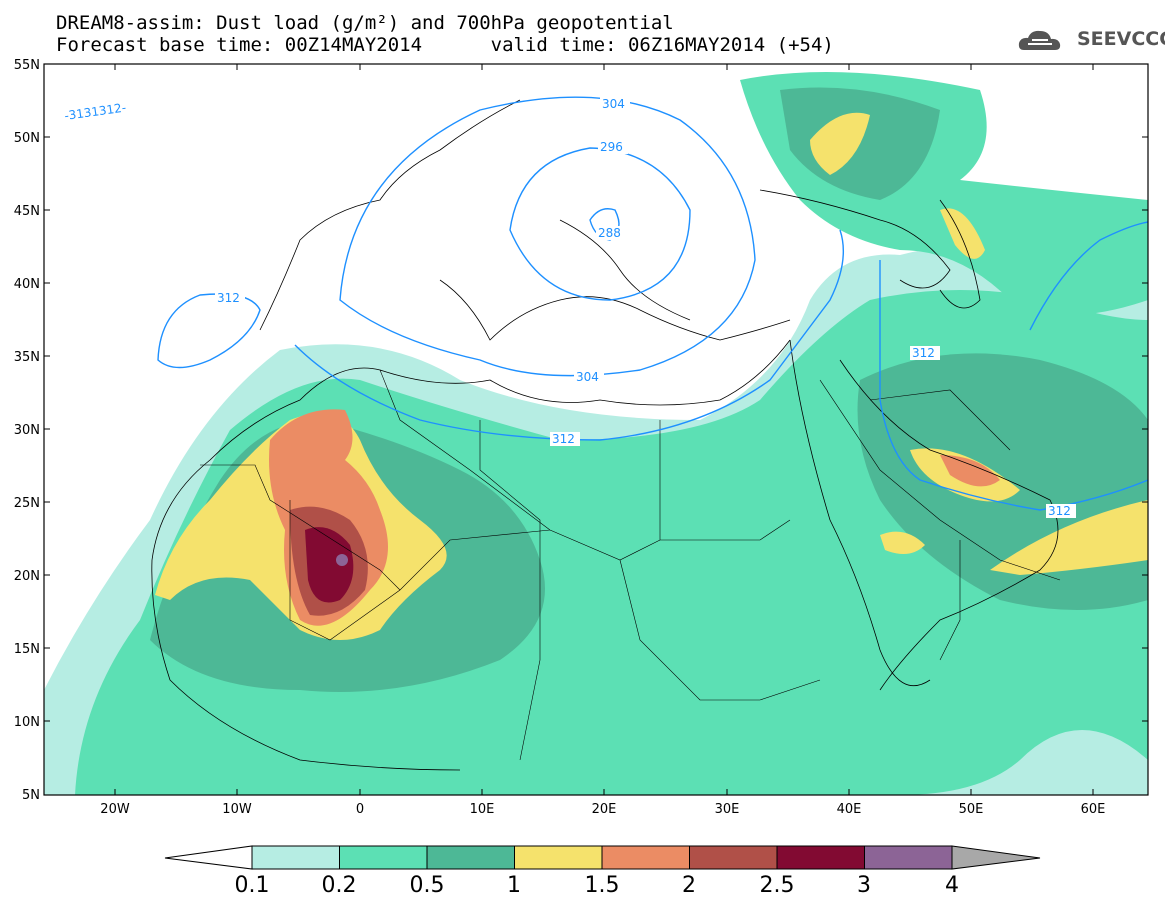  I want to click on dust-region-1-caspian, so click(962, 233).